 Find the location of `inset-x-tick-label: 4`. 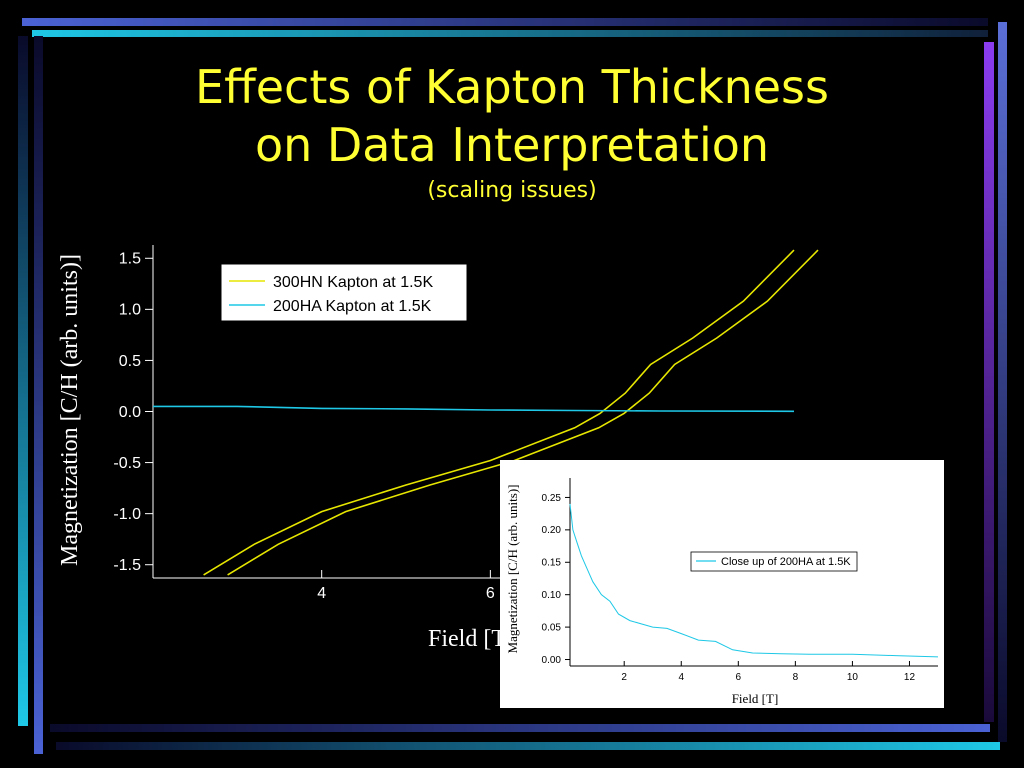

inset-x-tick-label: 4 is located at coordinates (681, 677).